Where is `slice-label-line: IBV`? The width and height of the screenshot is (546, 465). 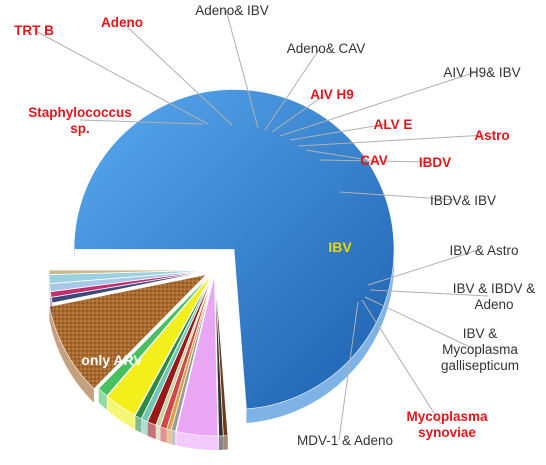 slice-label-line: IBV is located at coordinates (340, 247).